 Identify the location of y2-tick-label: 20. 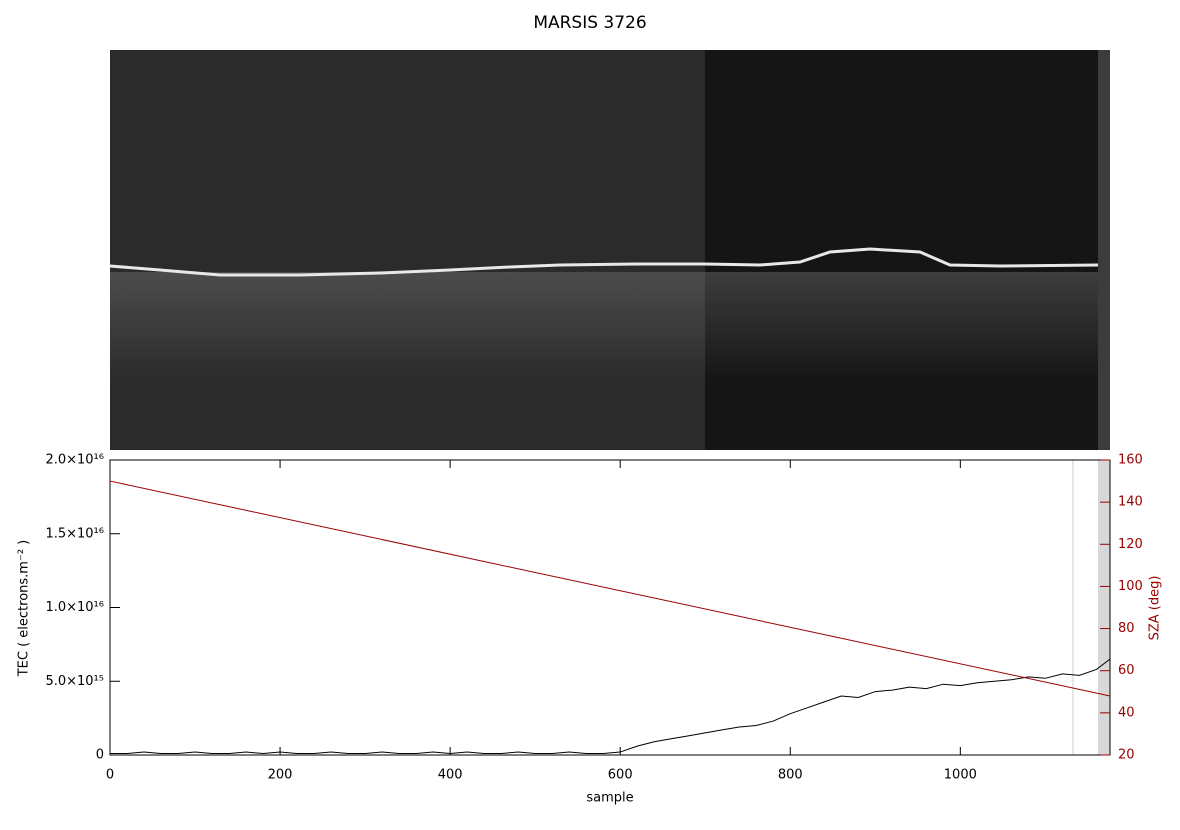
(1126, 755).